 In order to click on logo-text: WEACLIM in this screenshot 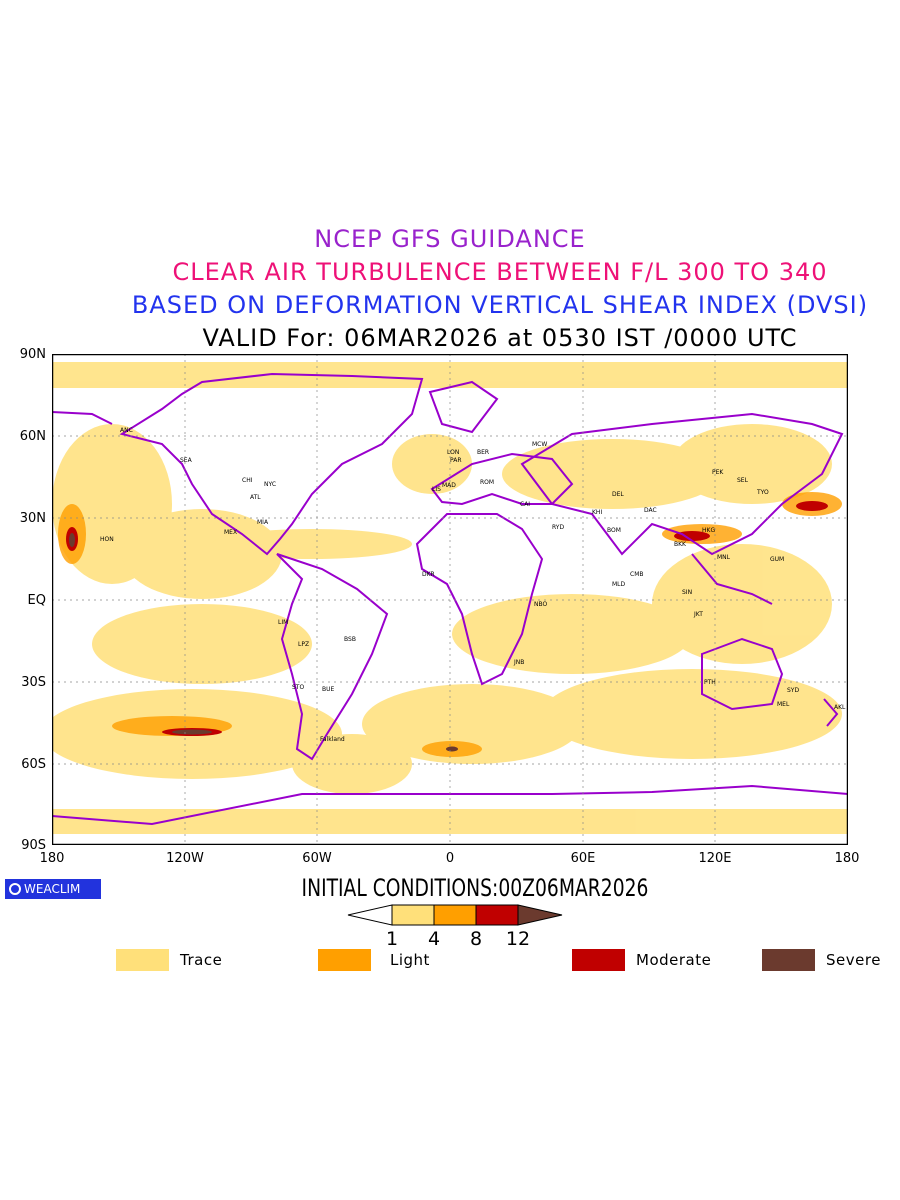, I will do `click(52, 889)`.